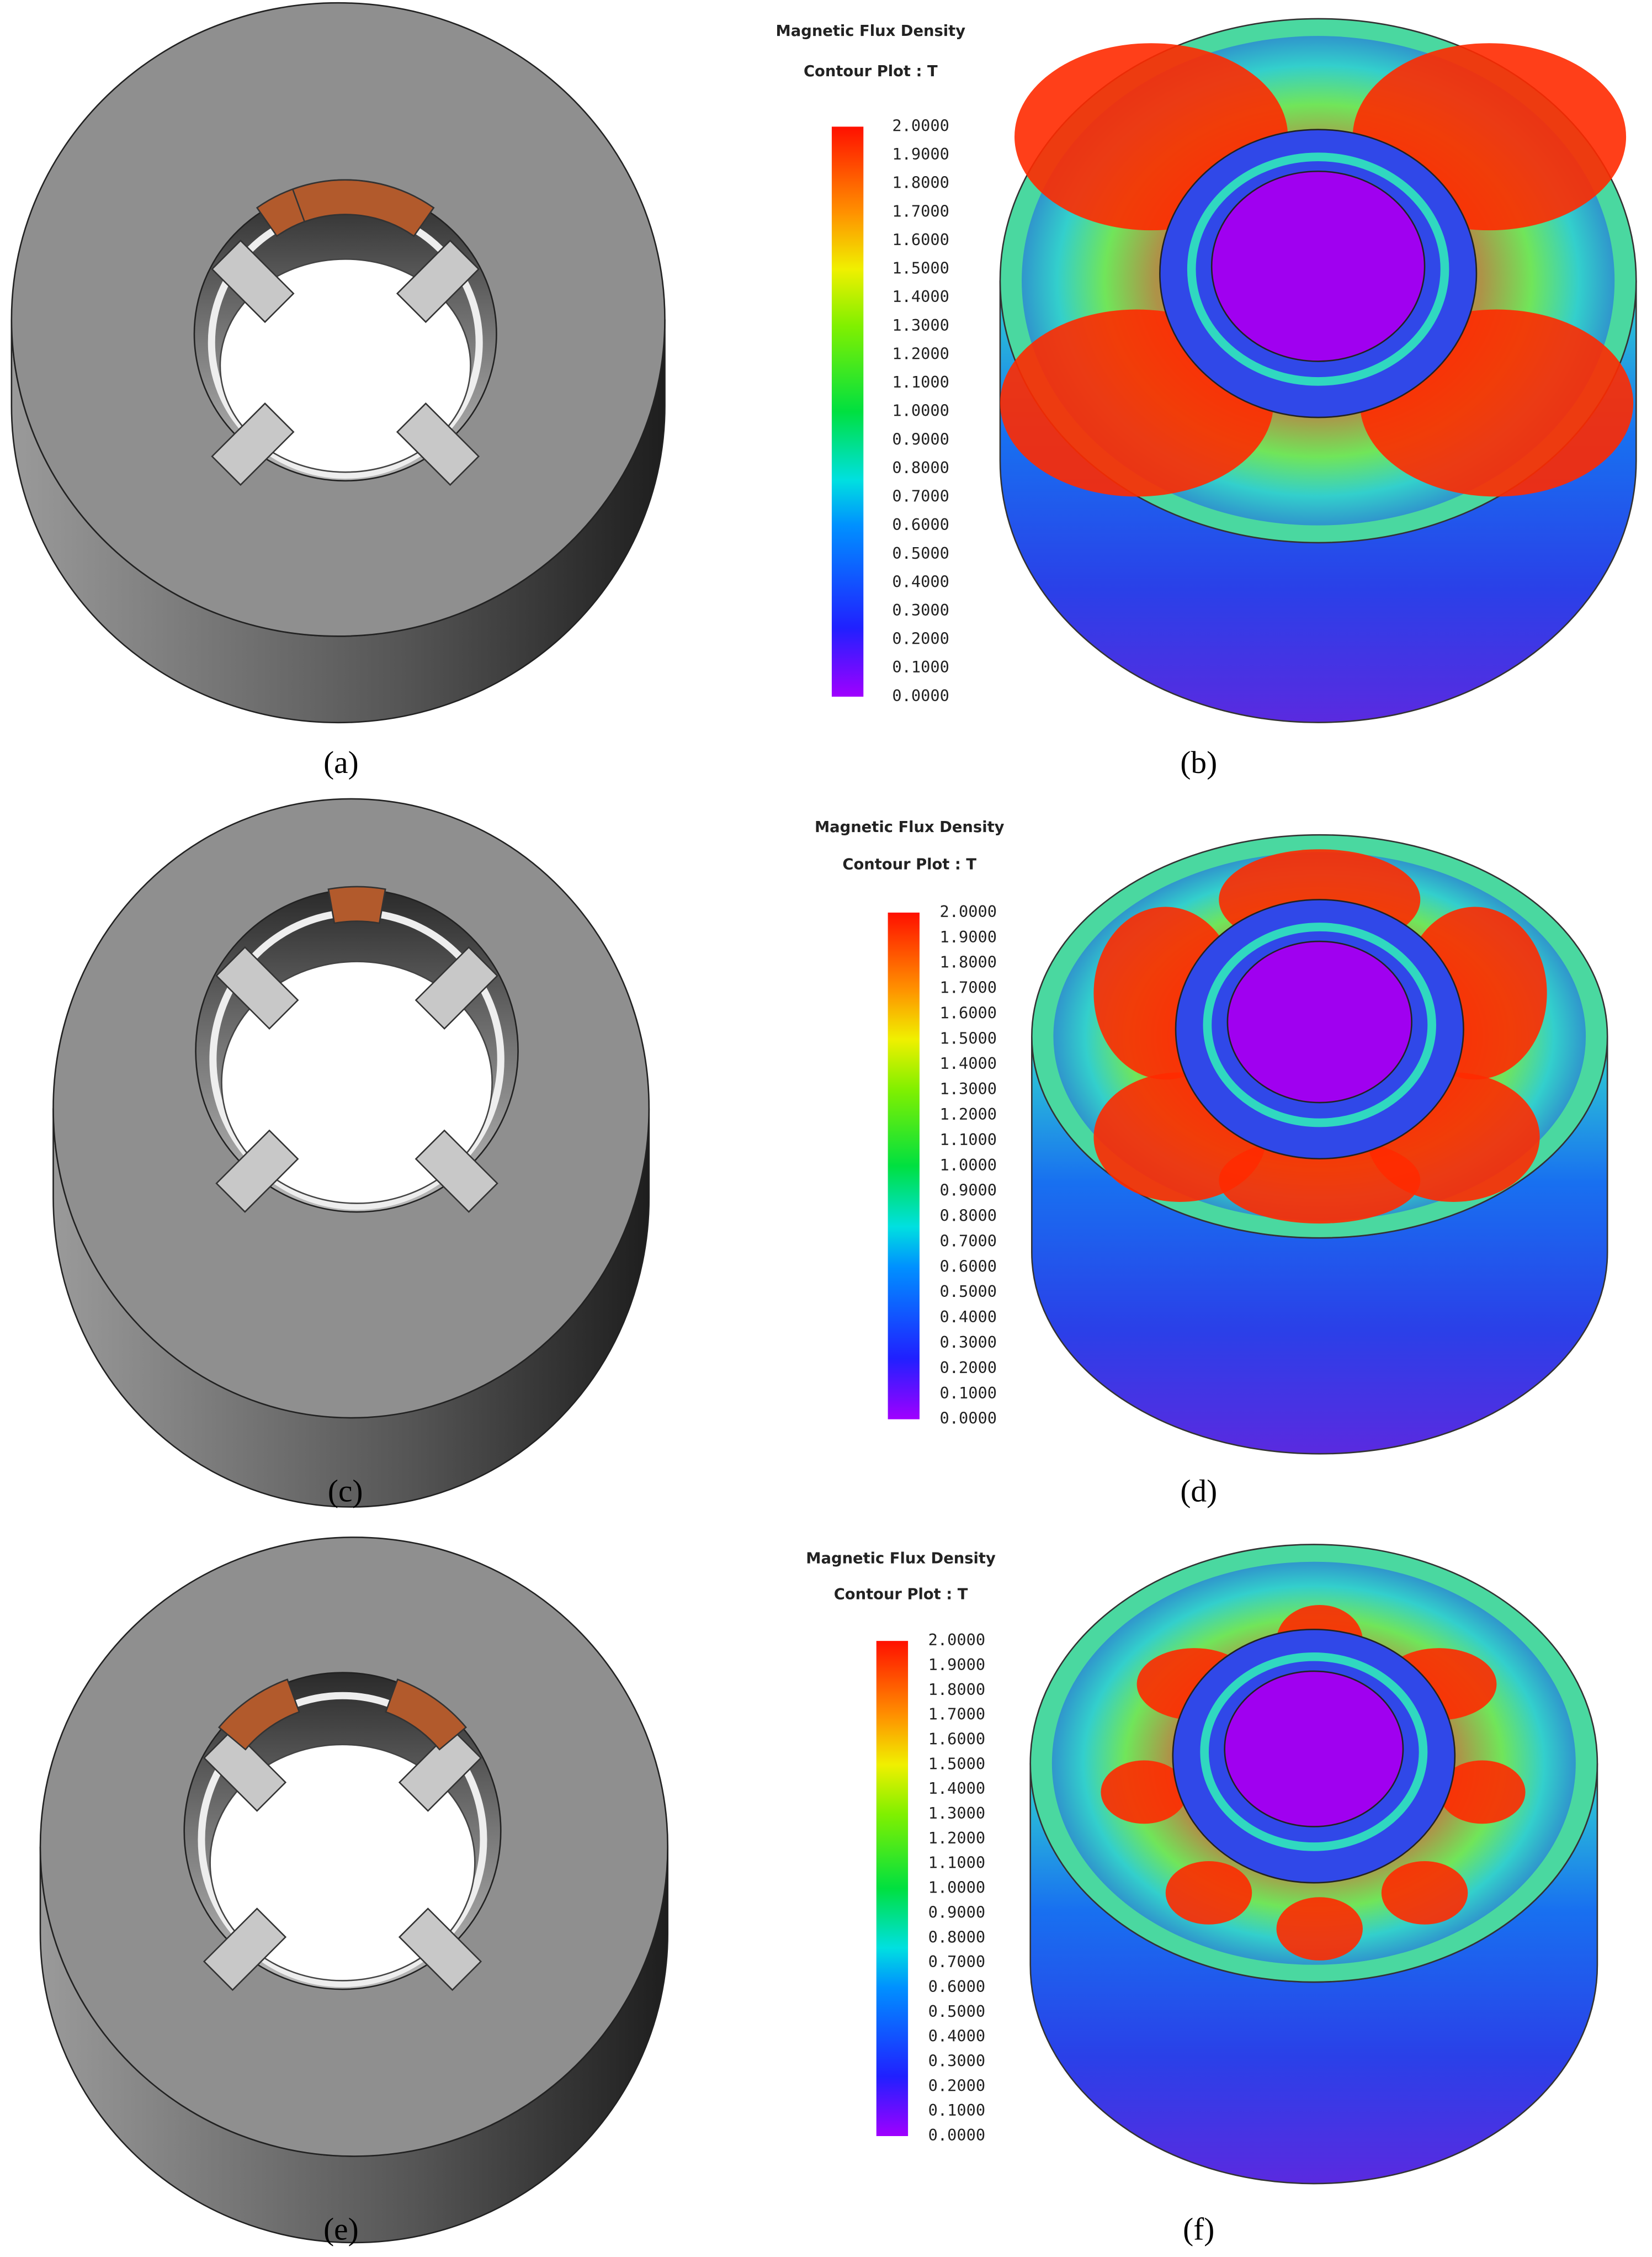  What do you see at coordinates (341, 2229) in the screenshot?
I see `panel-caption: (e)` at bounding box center [341, 2229].